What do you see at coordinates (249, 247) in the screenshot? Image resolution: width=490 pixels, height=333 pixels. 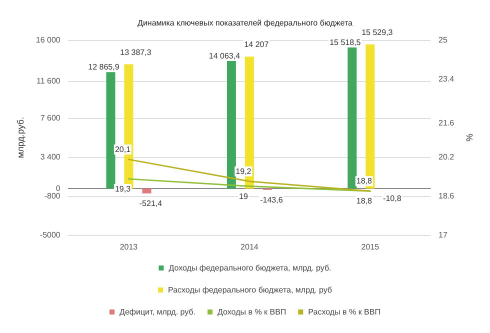 I see `x-tick-label: 2014` at bounding box center [249, 247].